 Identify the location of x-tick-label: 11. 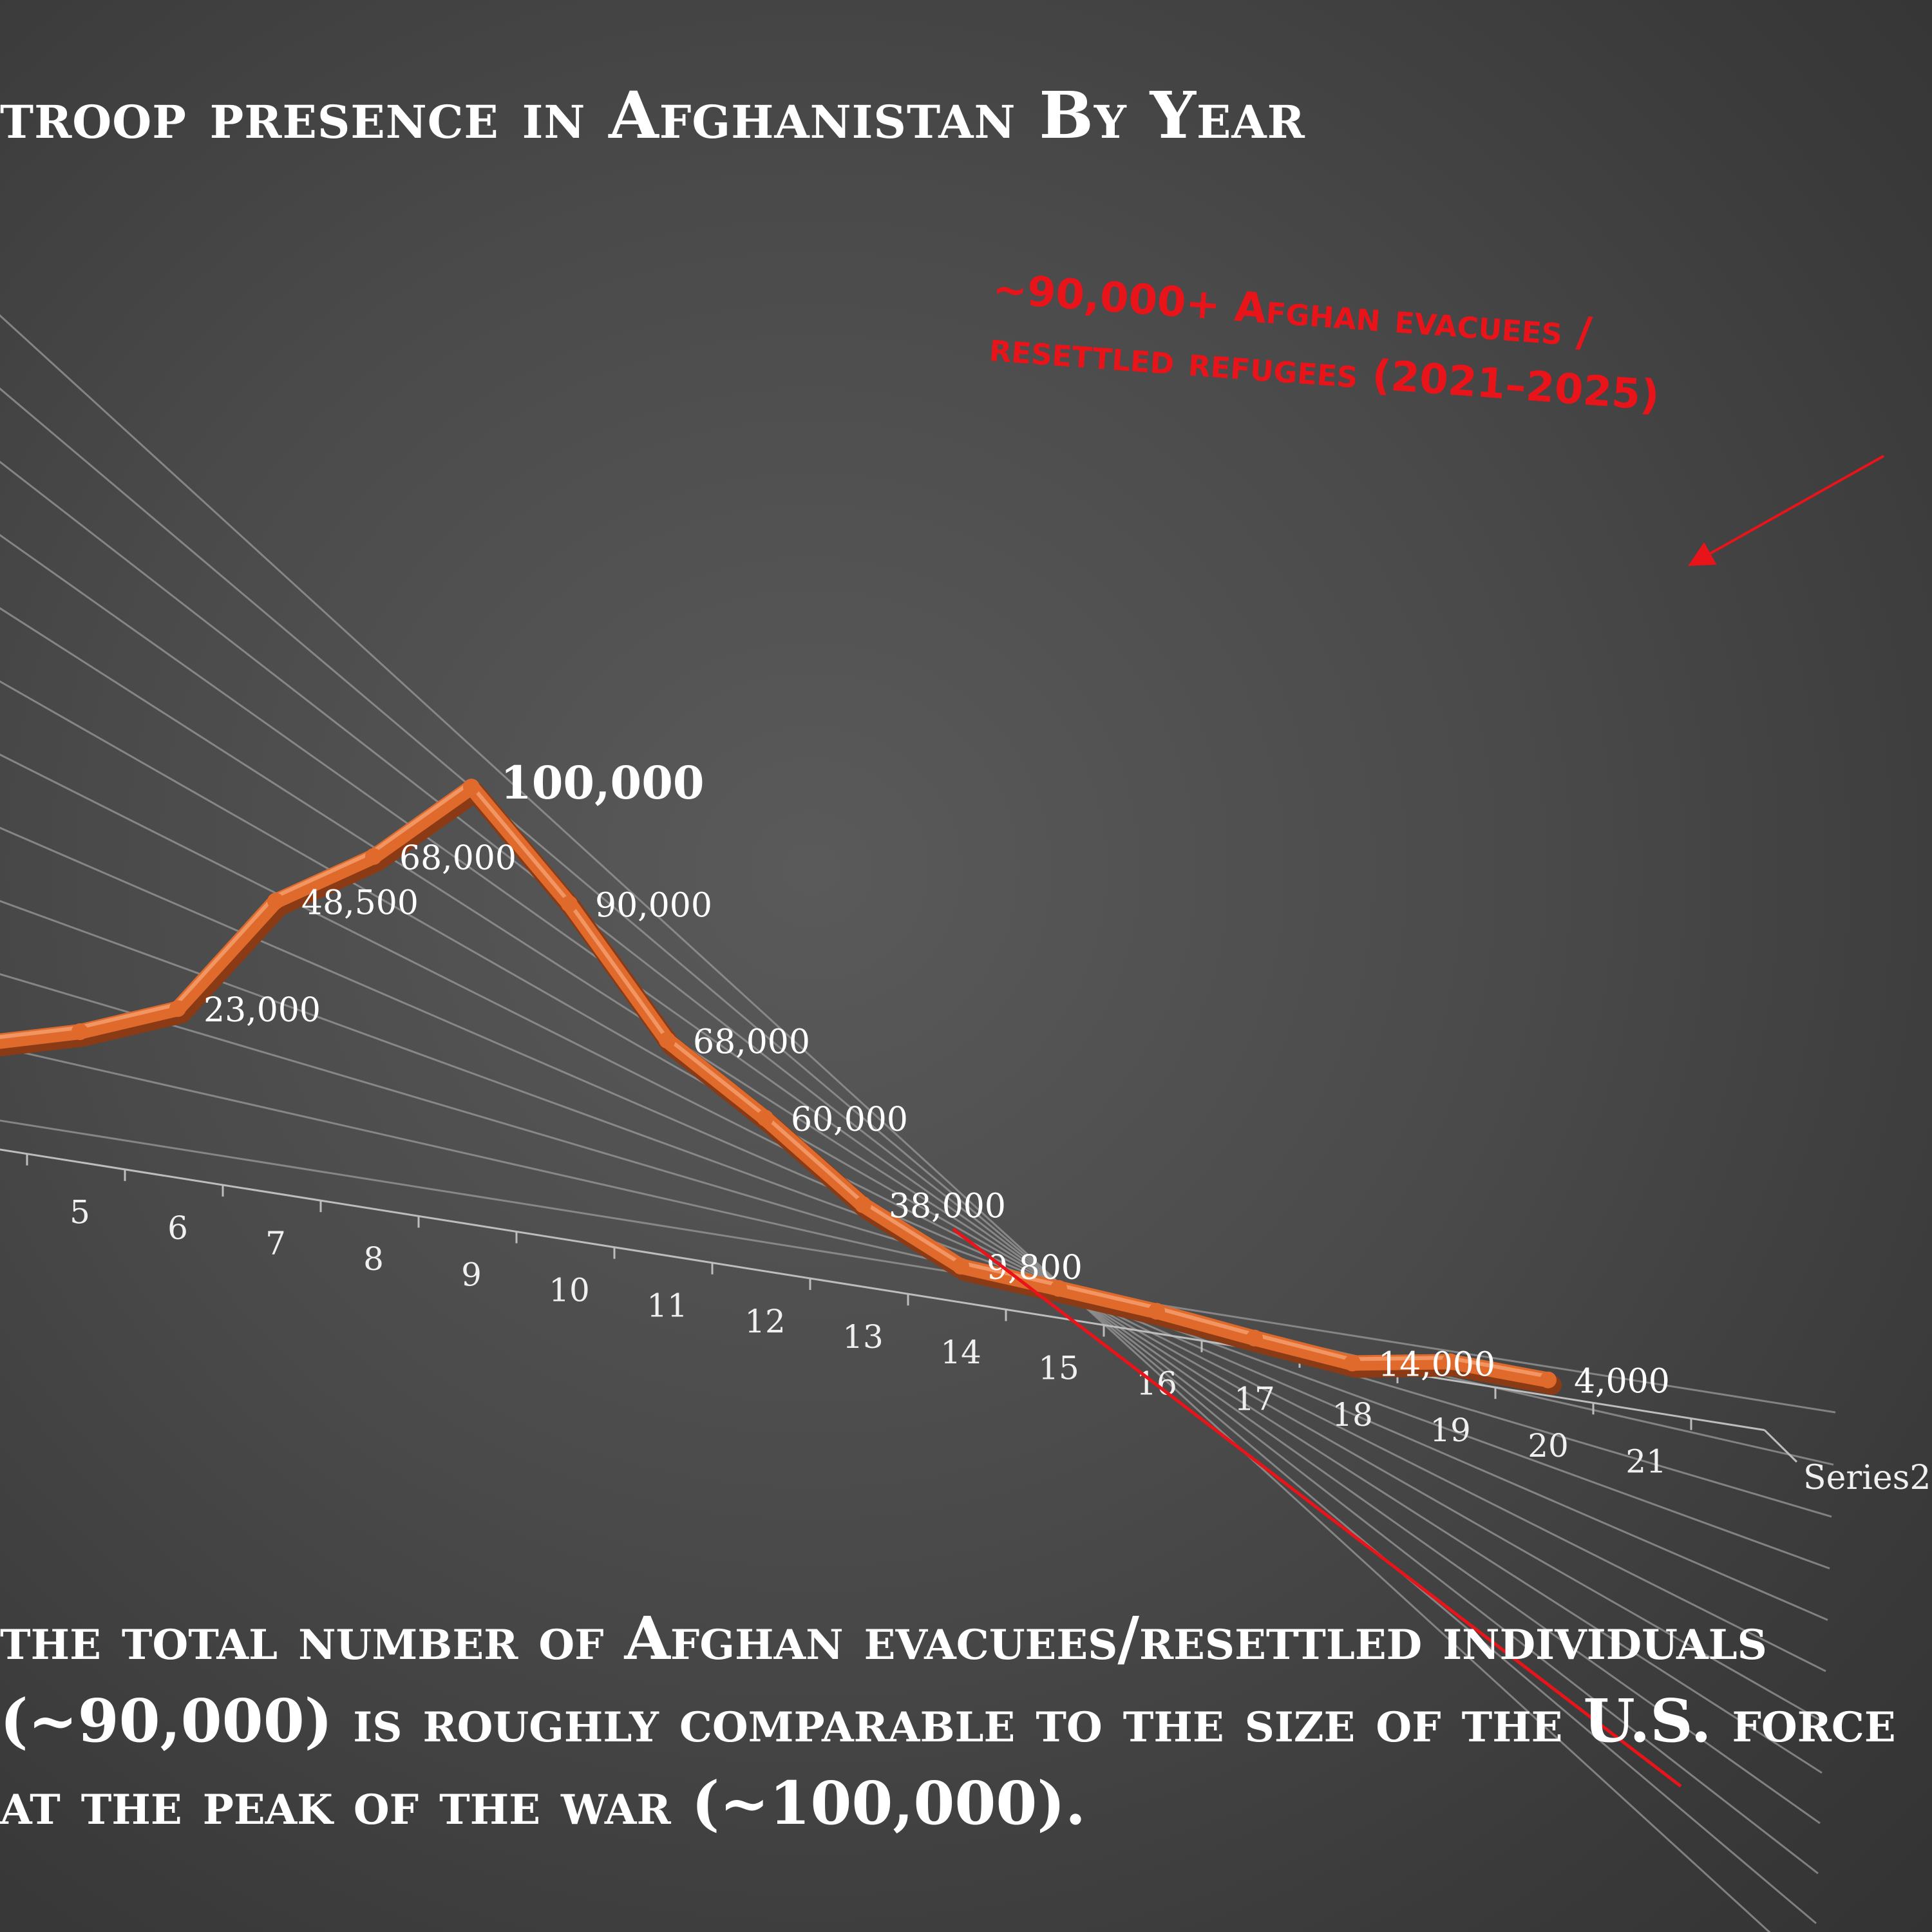
(667, 1306).